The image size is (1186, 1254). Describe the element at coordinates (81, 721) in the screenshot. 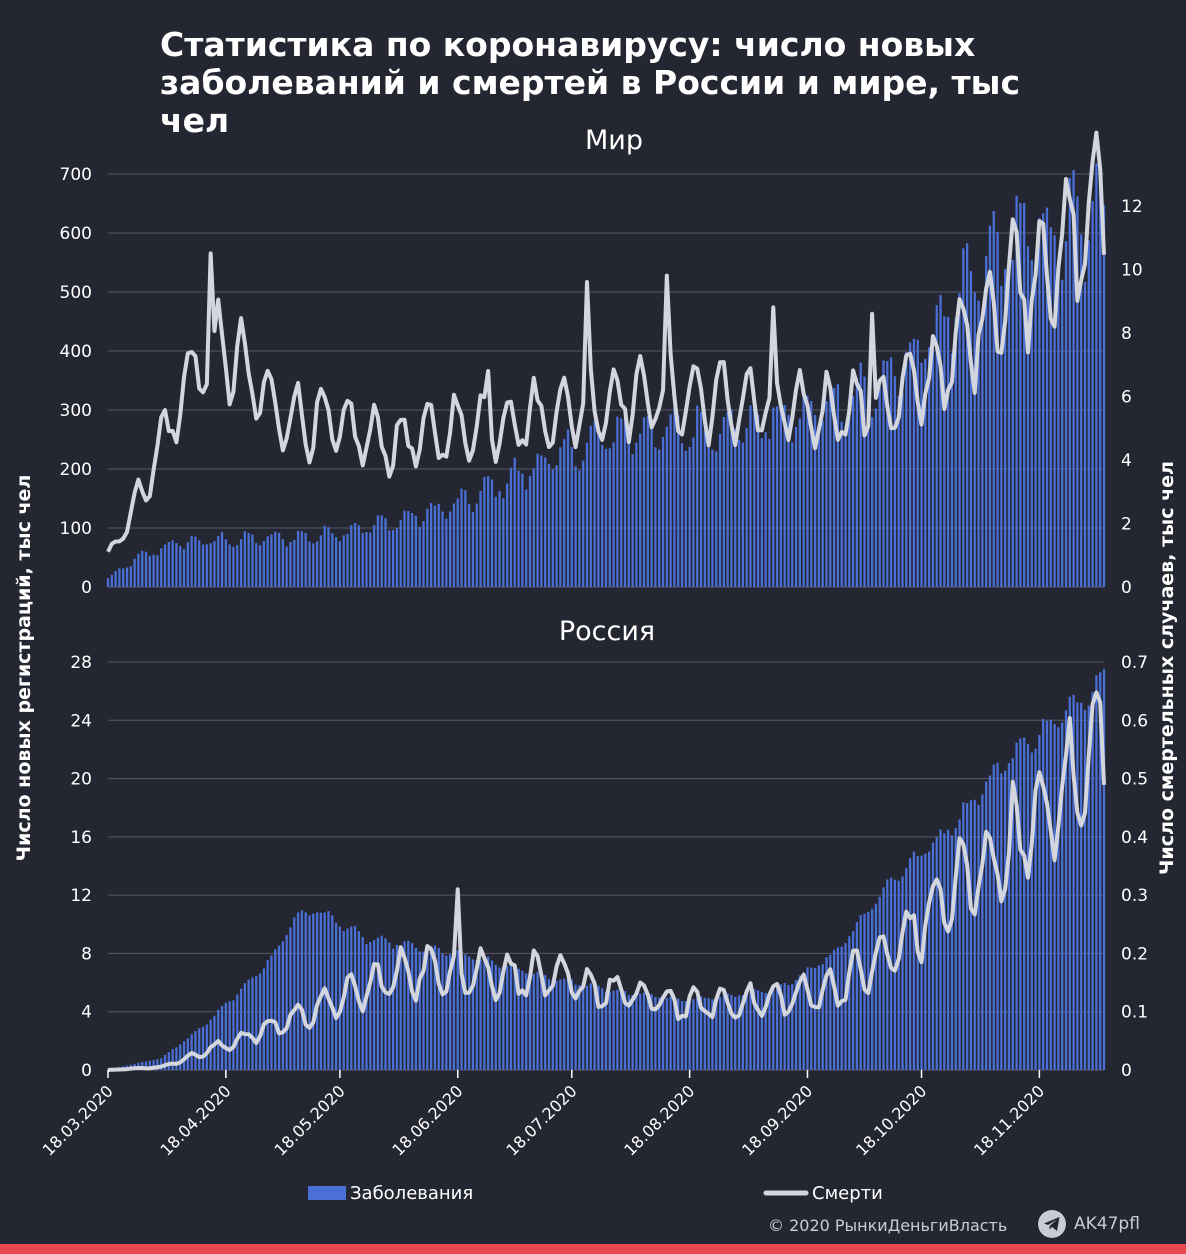

I see `left-tick-label: 24` at that location.